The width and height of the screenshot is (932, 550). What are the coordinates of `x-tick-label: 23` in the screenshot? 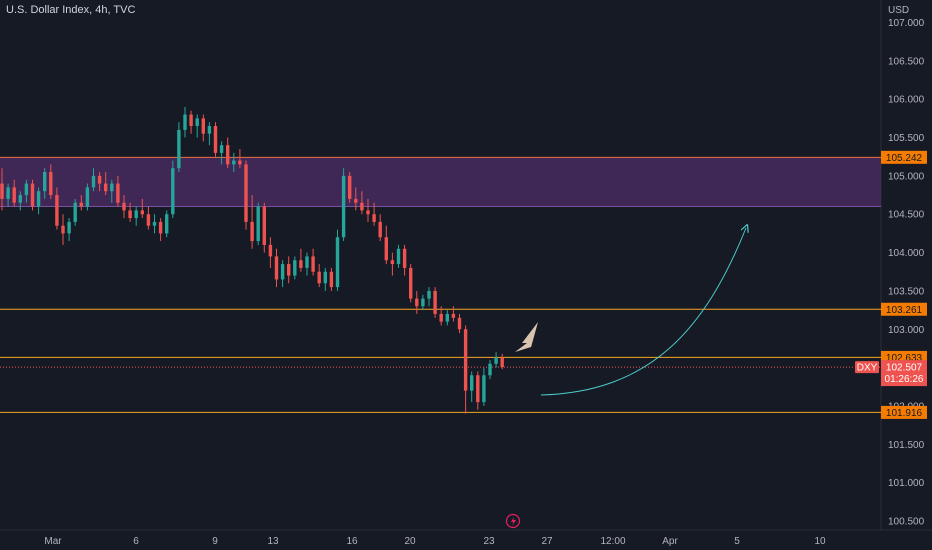 It's located at (489, 541).